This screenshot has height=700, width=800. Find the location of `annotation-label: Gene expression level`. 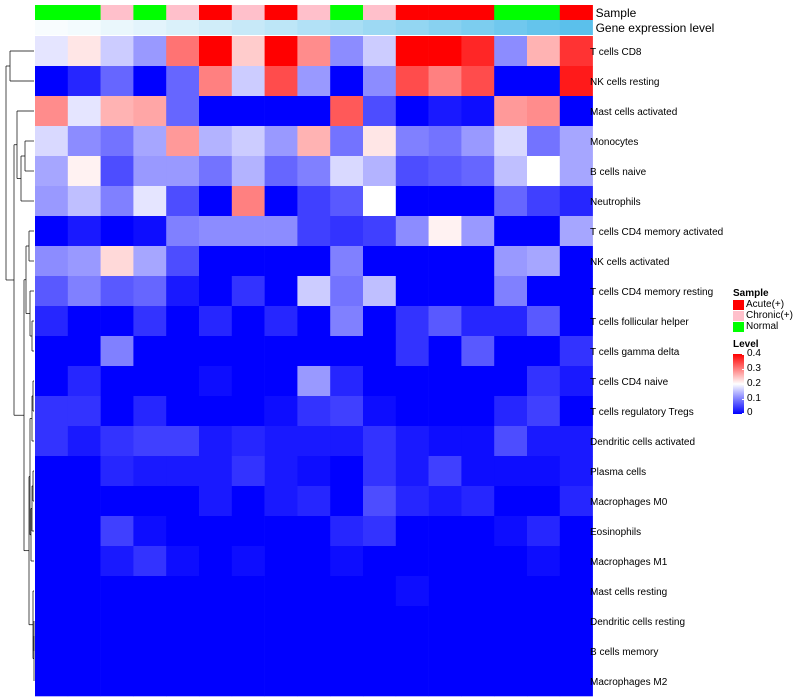

annotation-label: Gene expression level is located at coordinates (655, 28).